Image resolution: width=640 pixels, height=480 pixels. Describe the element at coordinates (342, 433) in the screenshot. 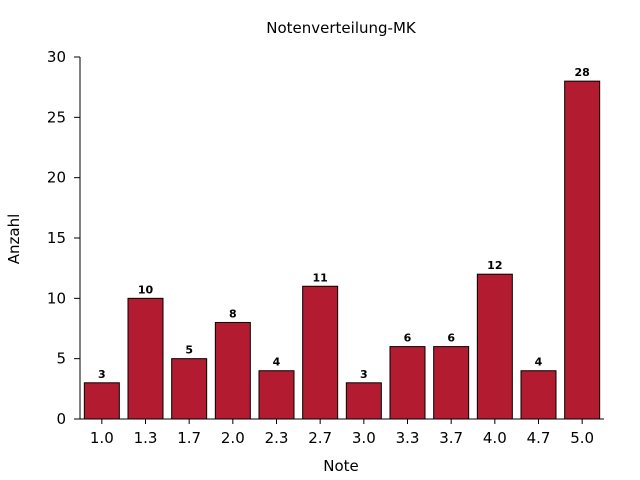

I see `x-axis-ticks: 1.0 1.3 1.7 2.0 2.3 2.7 3.0 3.3 3.7 4.0 4.7 5.0` at that location.